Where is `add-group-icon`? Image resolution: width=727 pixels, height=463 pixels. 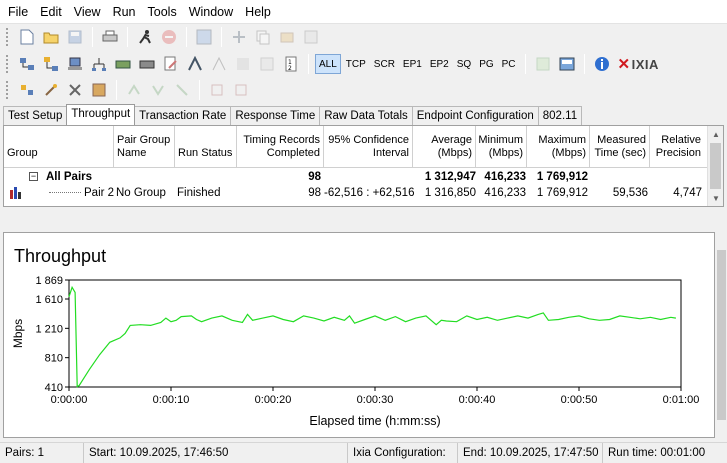
add-group-icon is located at coordinates (27, 90).